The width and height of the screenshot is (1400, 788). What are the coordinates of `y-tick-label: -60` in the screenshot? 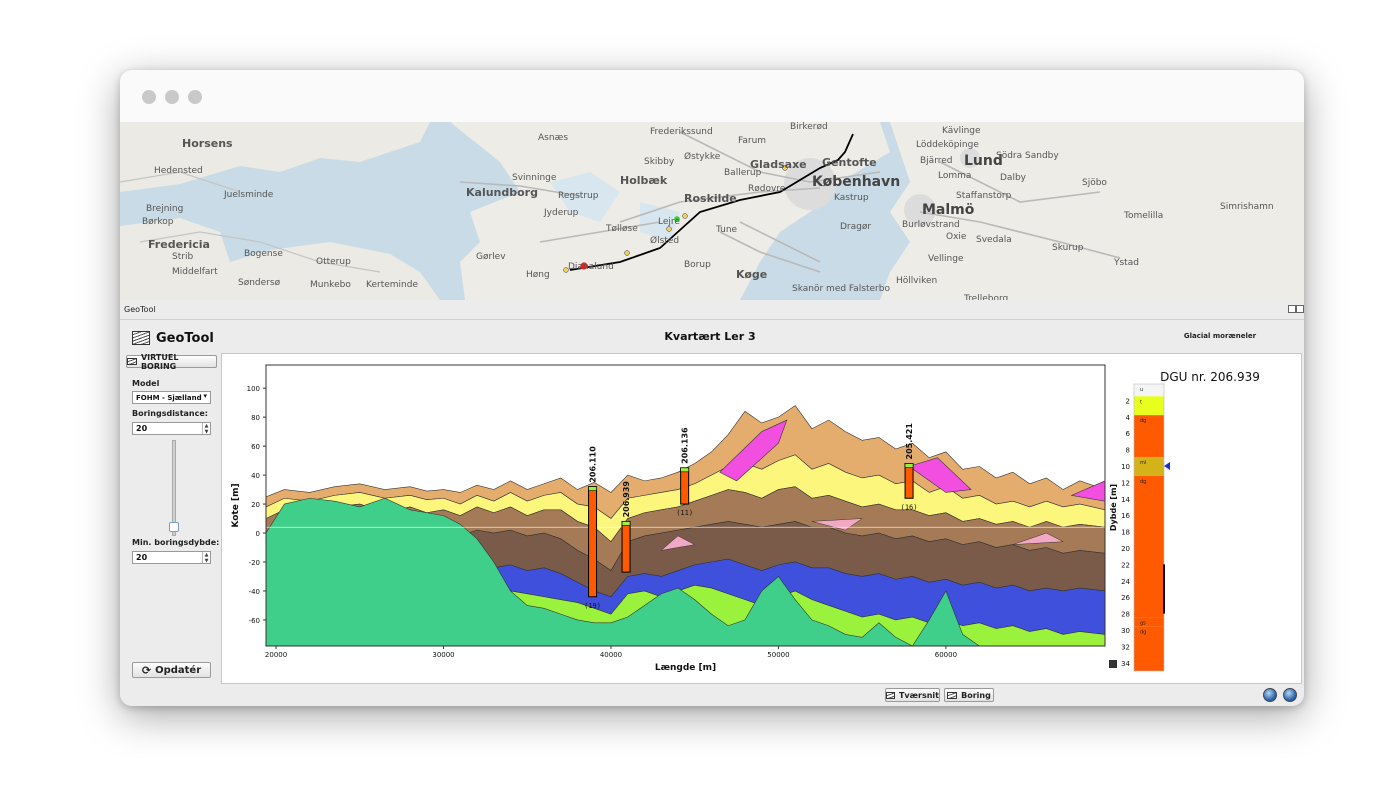 It's located at (254, 621).